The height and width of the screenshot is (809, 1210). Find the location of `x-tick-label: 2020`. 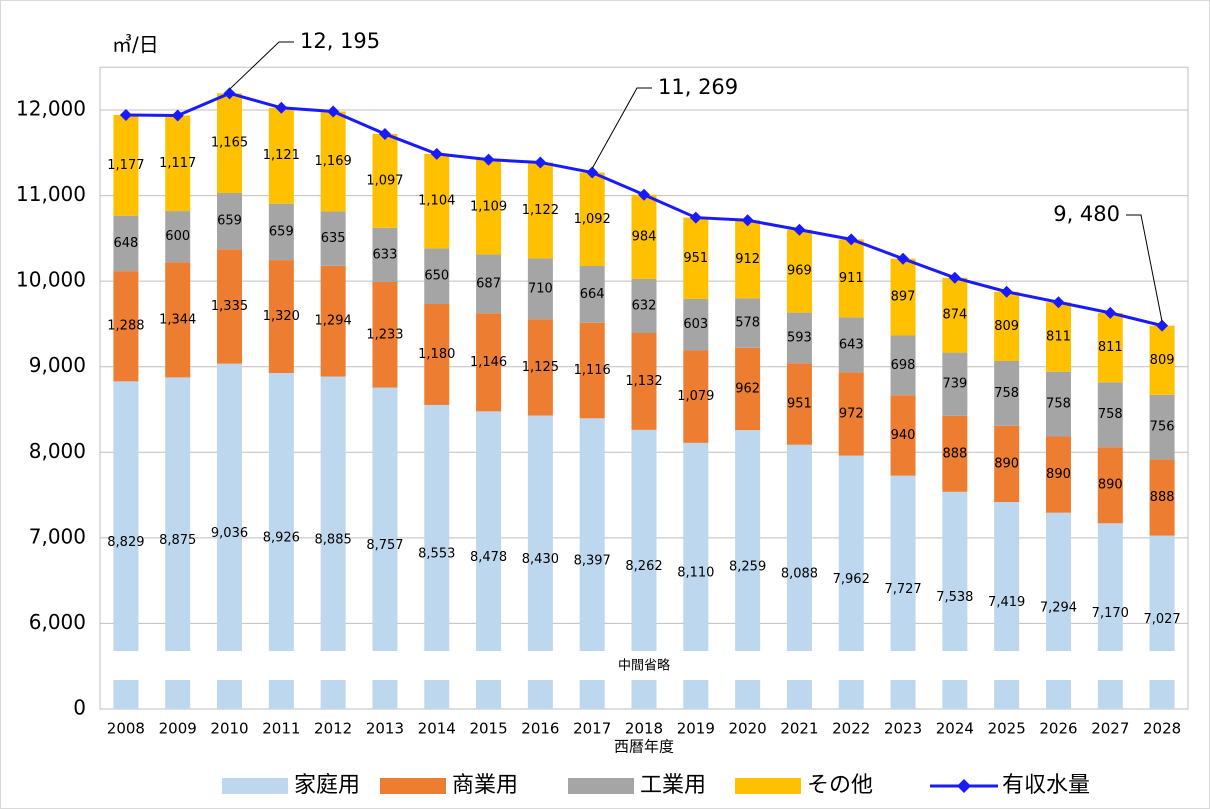

x-tick-label: 2020 is located at coordinates (748, 729).